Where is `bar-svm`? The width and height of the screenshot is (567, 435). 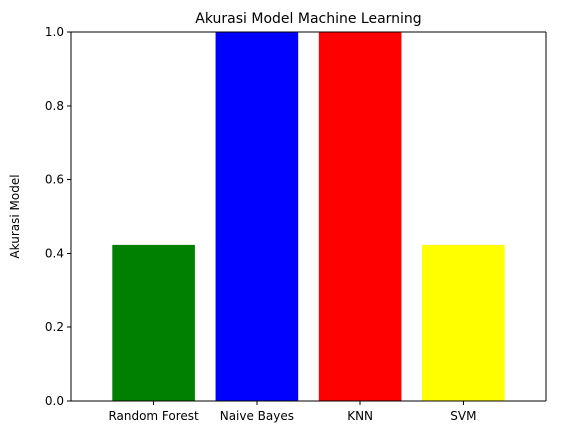
bar-svm is located at coordinates (463, 322).